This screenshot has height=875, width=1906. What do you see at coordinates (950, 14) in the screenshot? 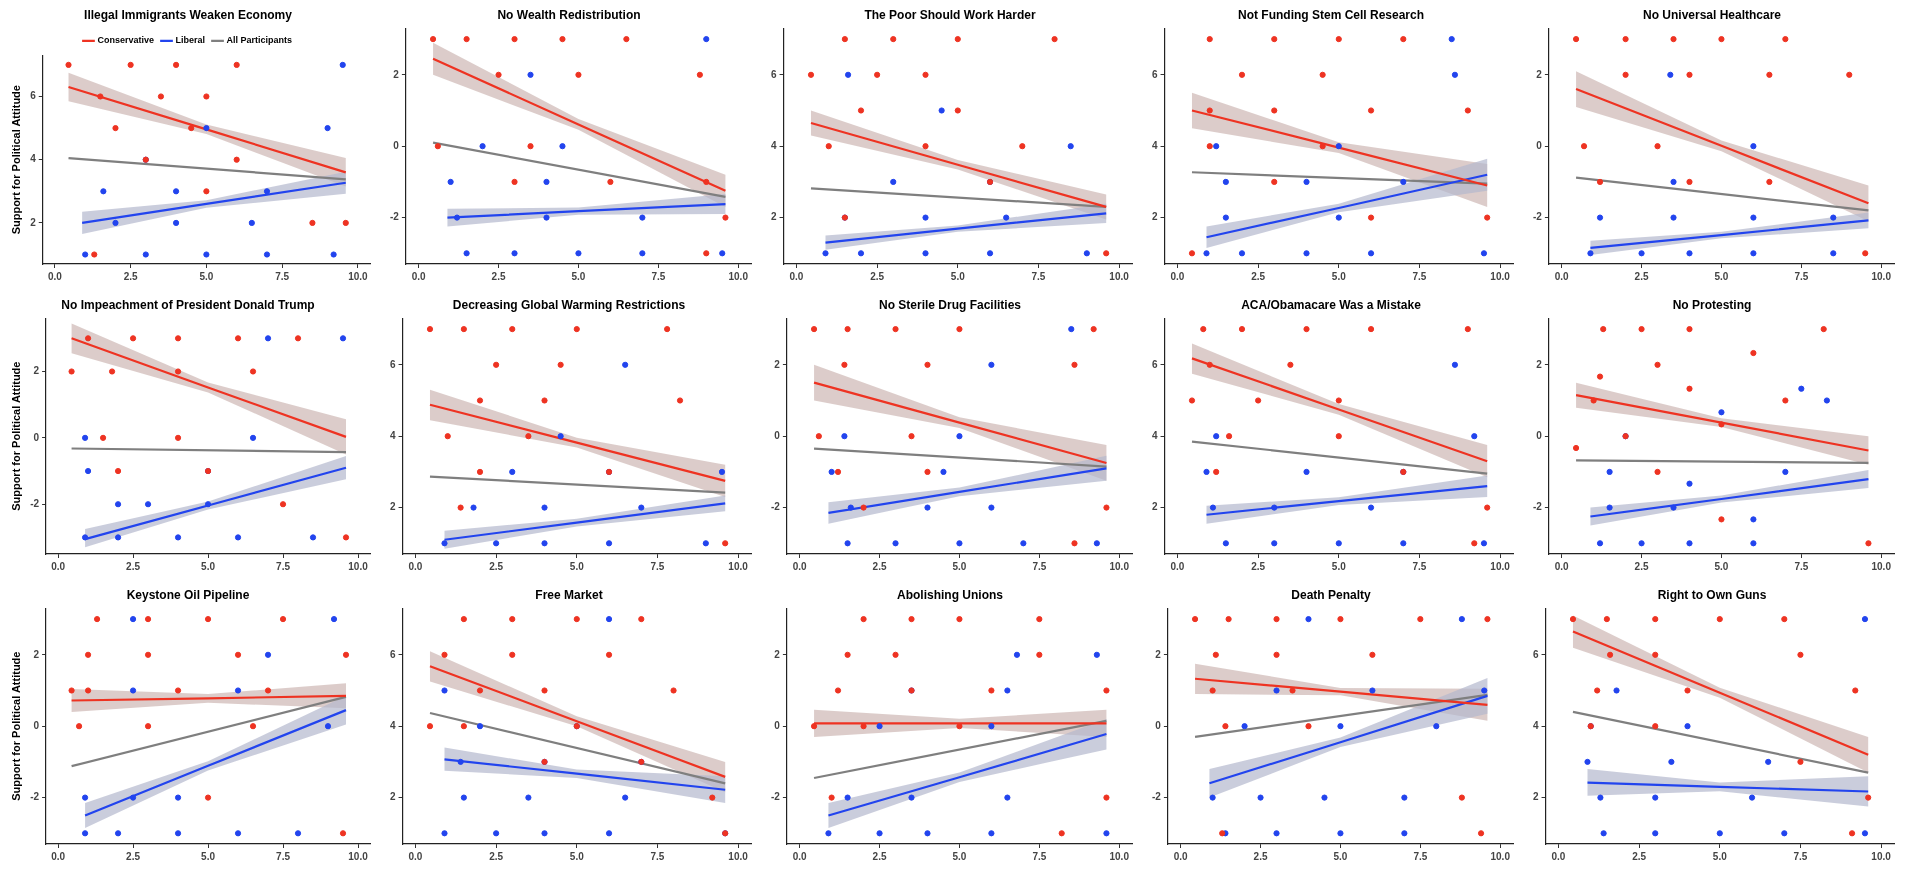
I see `chart-title: The Poor Should Work Harder` at bounding box center [950, 14].